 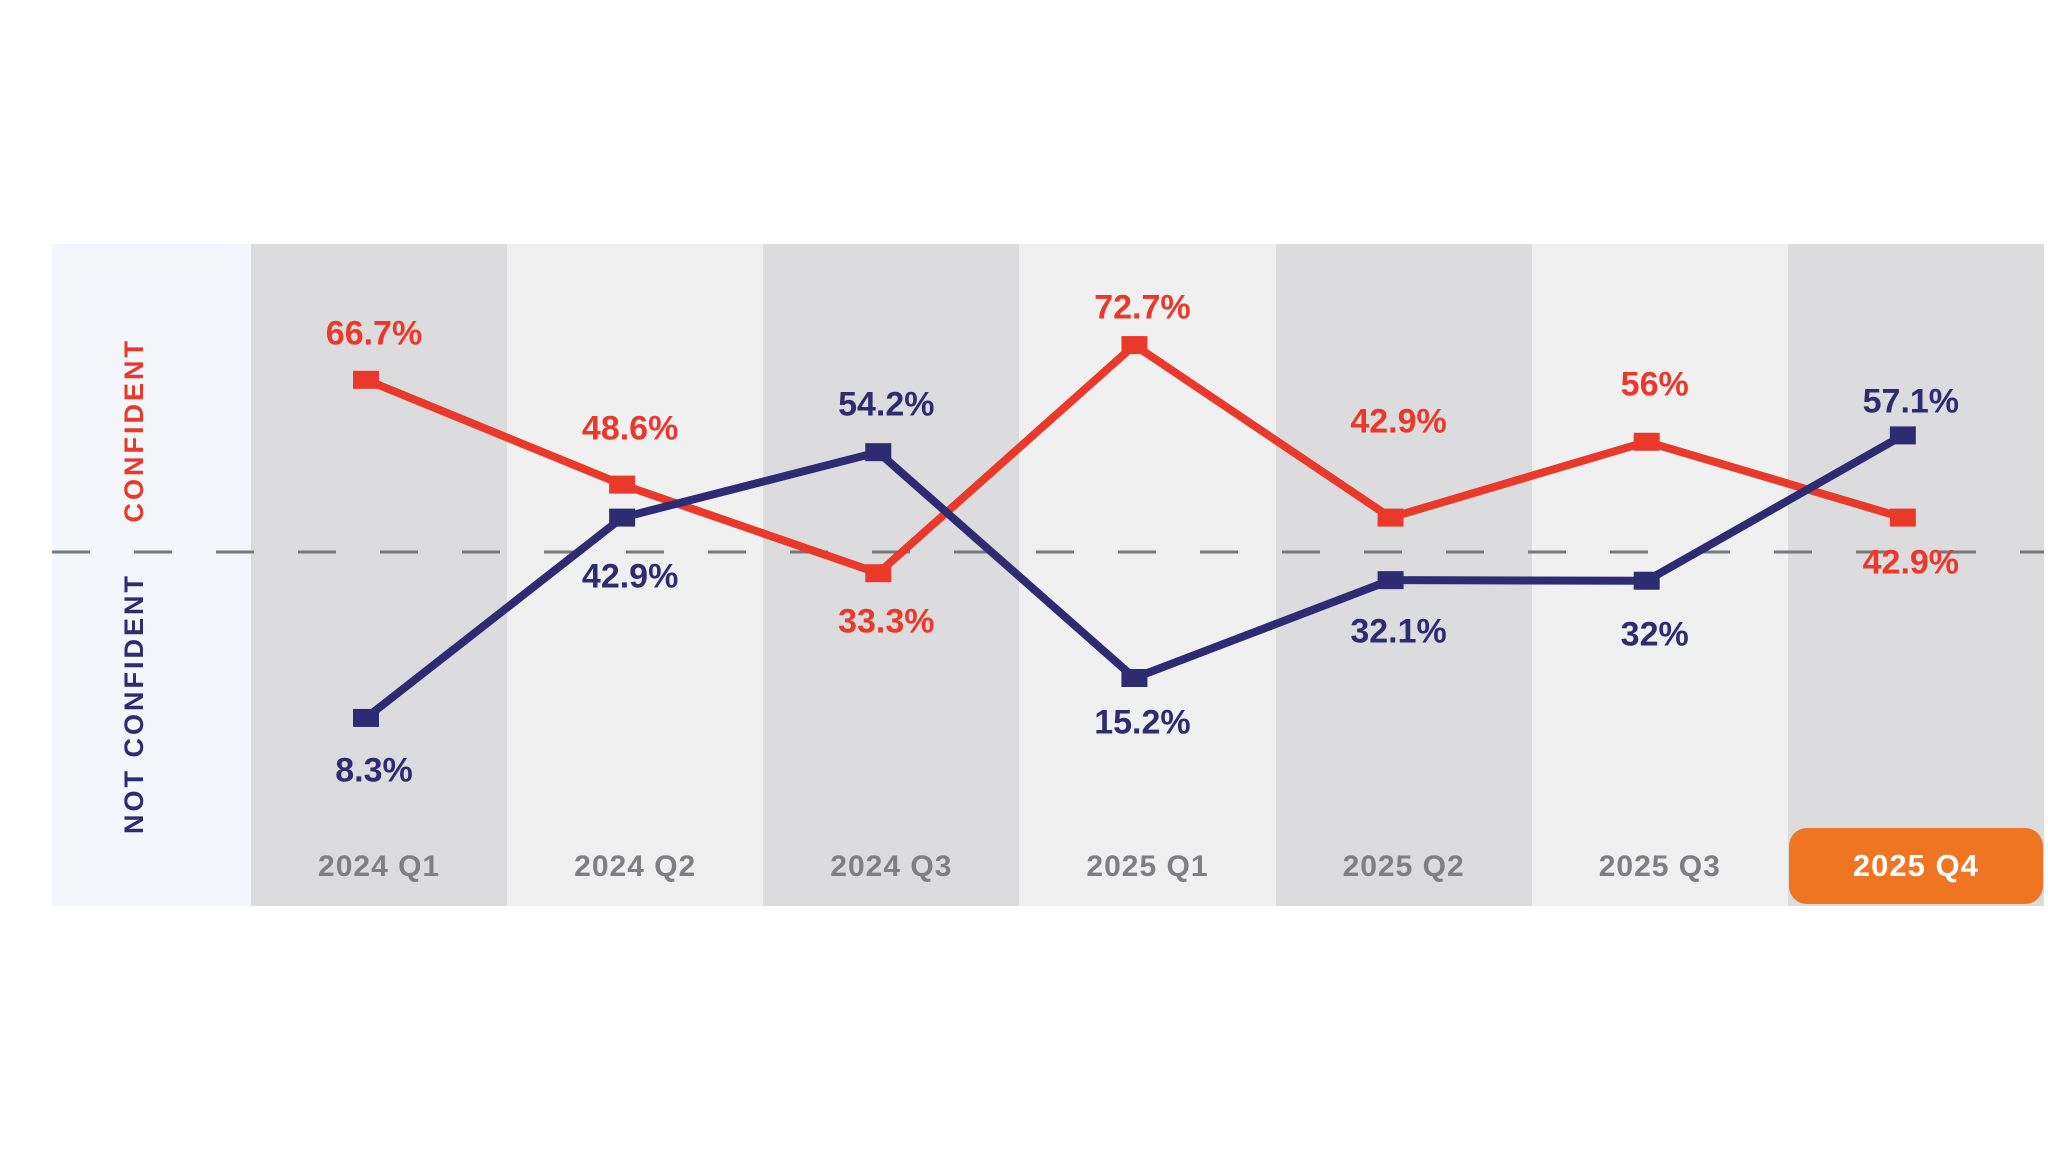 What do you see at coordinates (630, 576) in the screenshot?
I see `data-label-not-confident: 42.9%` at bounding box center [630, 576].